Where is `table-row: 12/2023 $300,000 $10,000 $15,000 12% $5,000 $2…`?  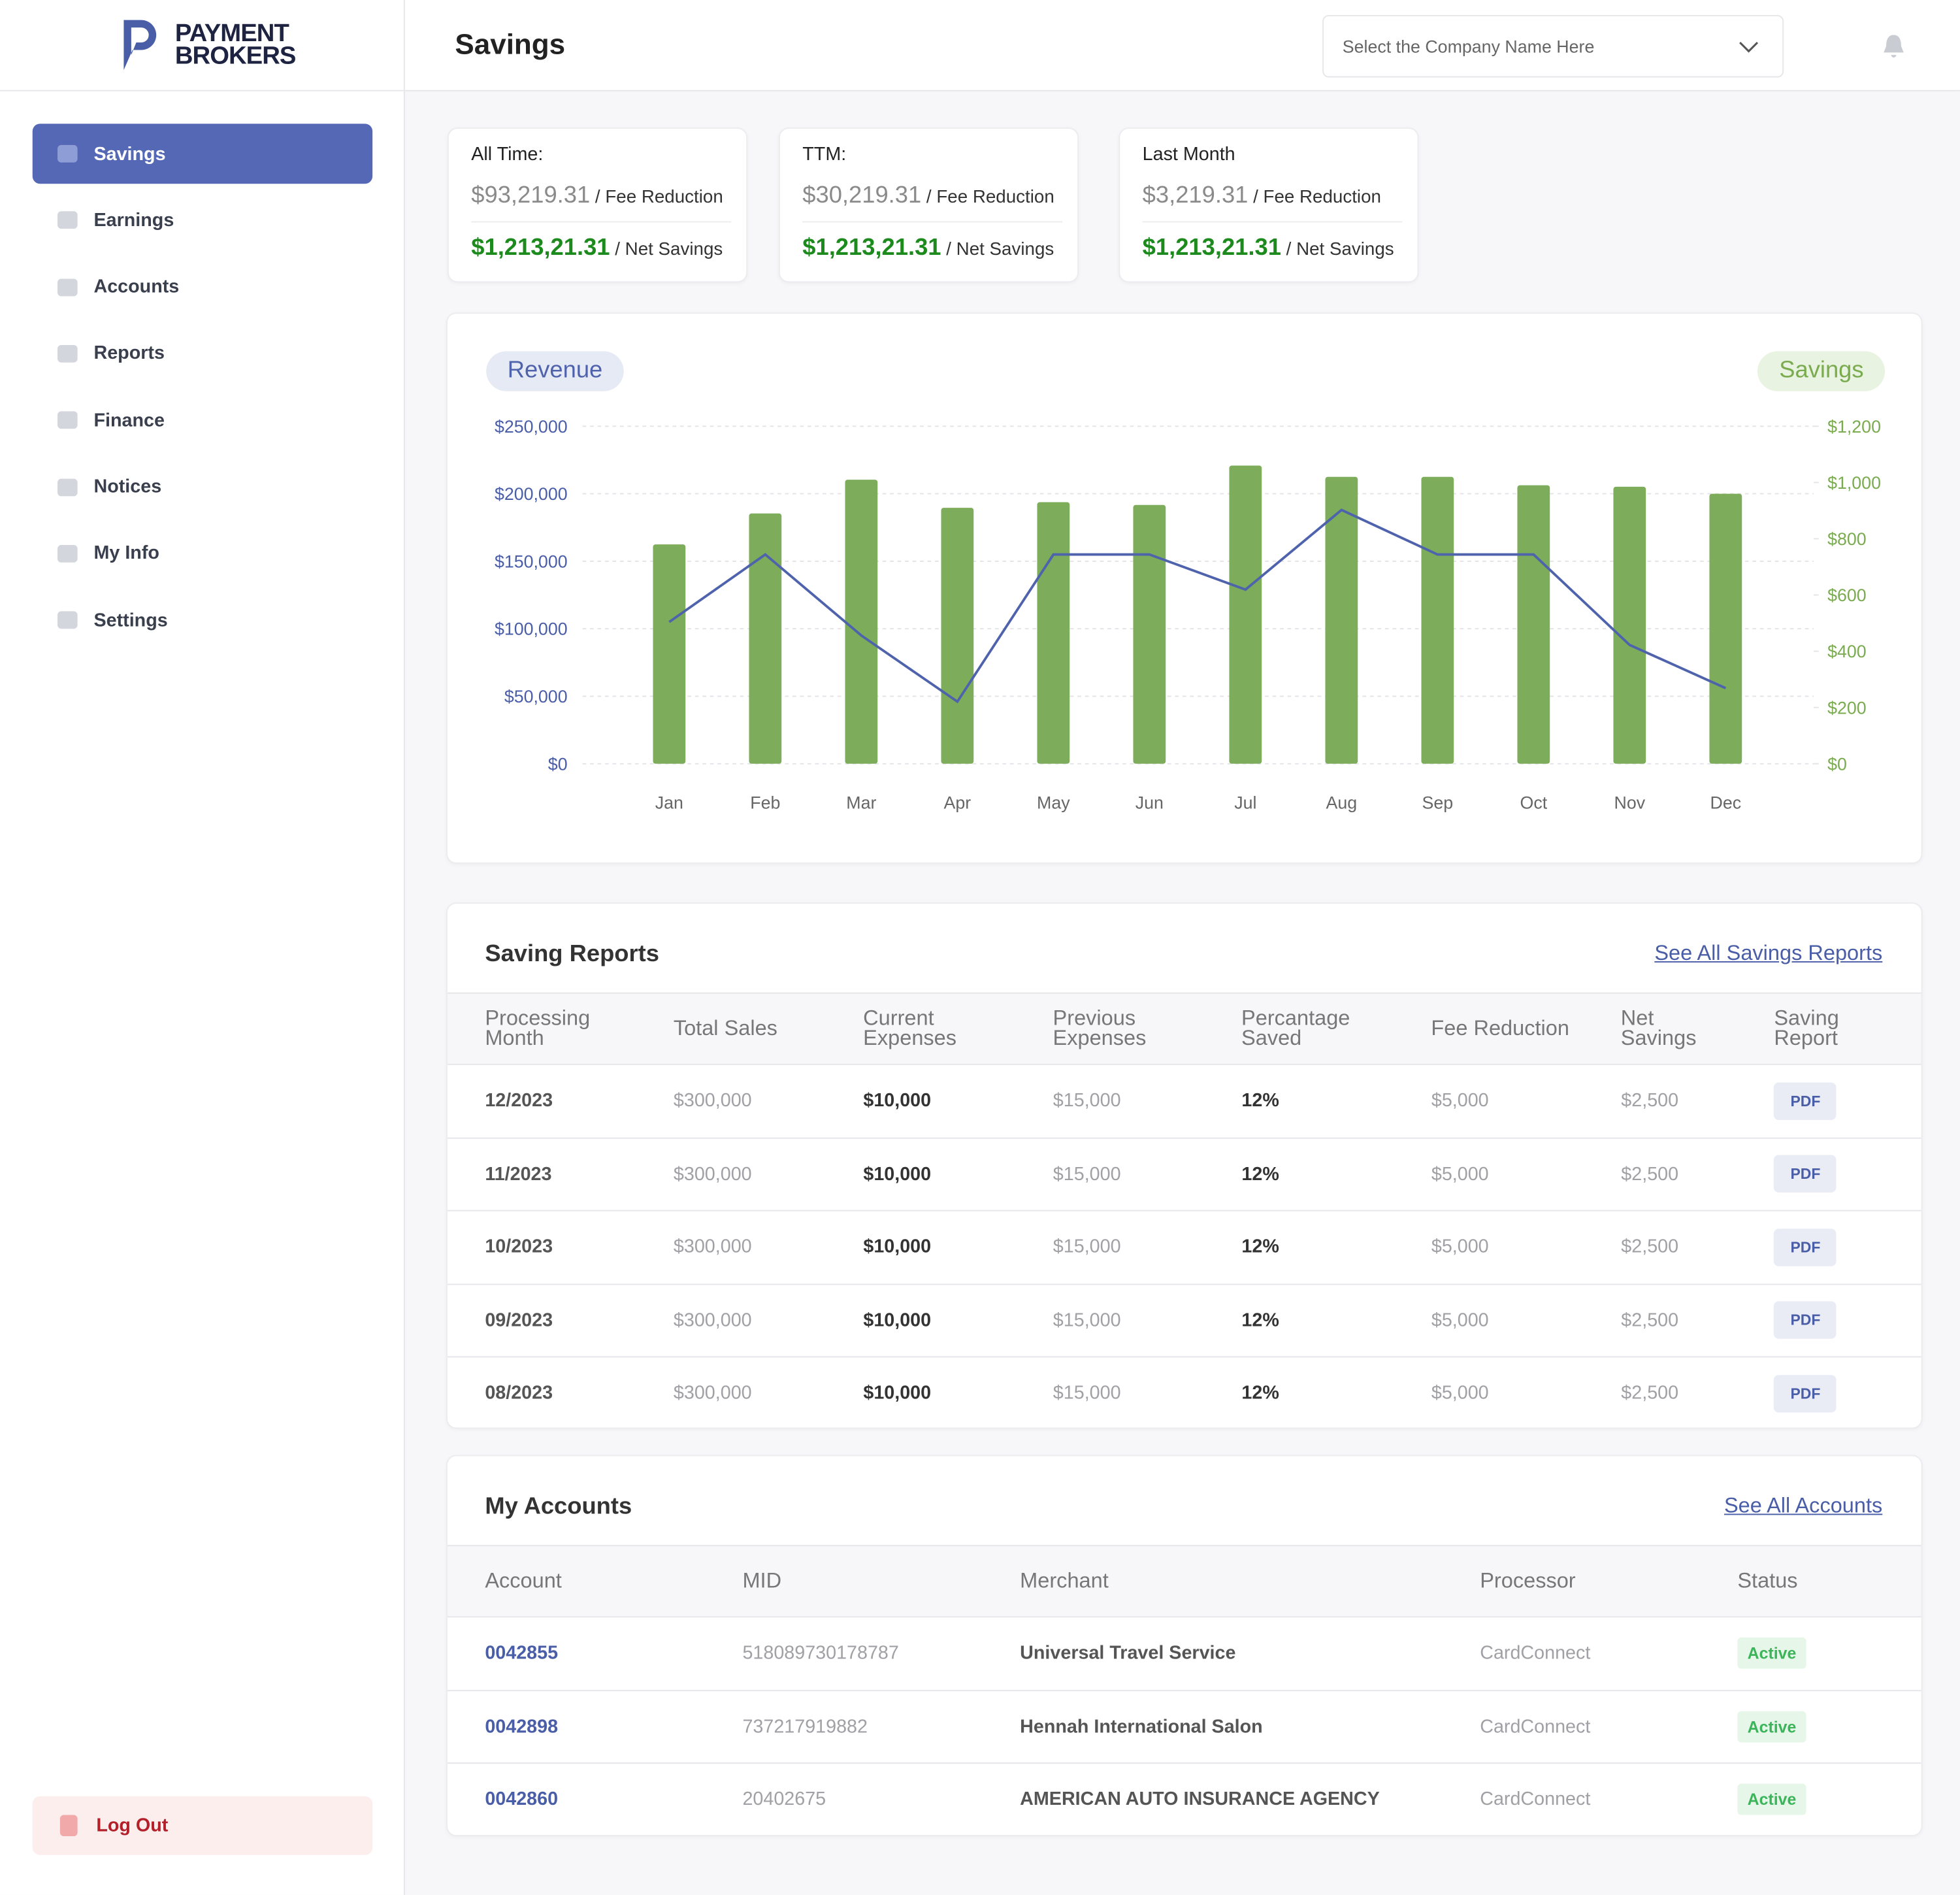
table-row: 12/2023 $300,000 $10,000 $15,000 12% $5,000 $2… is located at coordinates (1184, 1100).